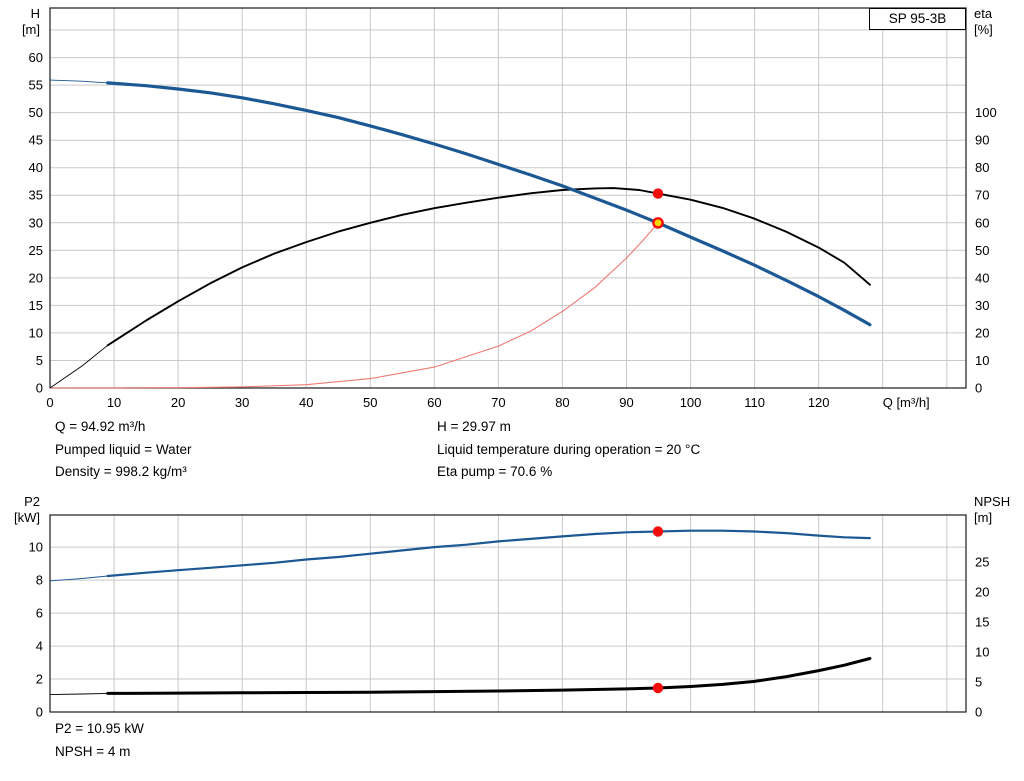 The height and width of the screenshot is (781, 1024). I want to click on y-right-axis-title: [%], so click(983, 29).